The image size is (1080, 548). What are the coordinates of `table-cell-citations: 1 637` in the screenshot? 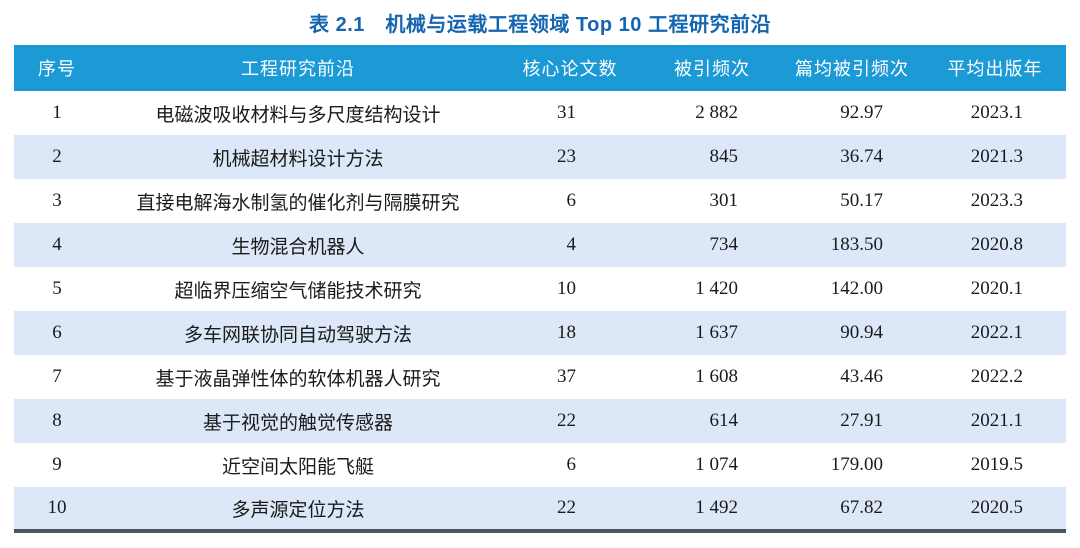 It's located at (716, 332).